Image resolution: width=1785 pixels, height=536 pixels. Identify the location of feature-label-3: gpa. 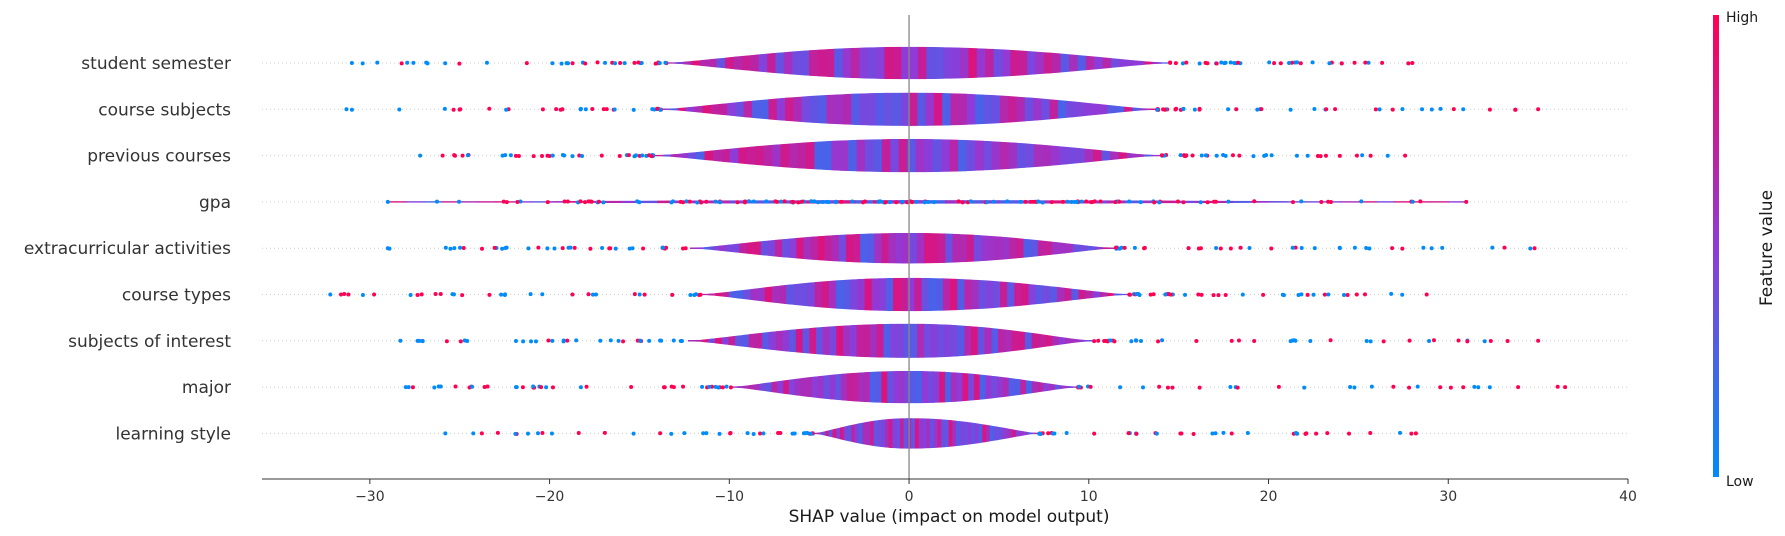
(215, 203).